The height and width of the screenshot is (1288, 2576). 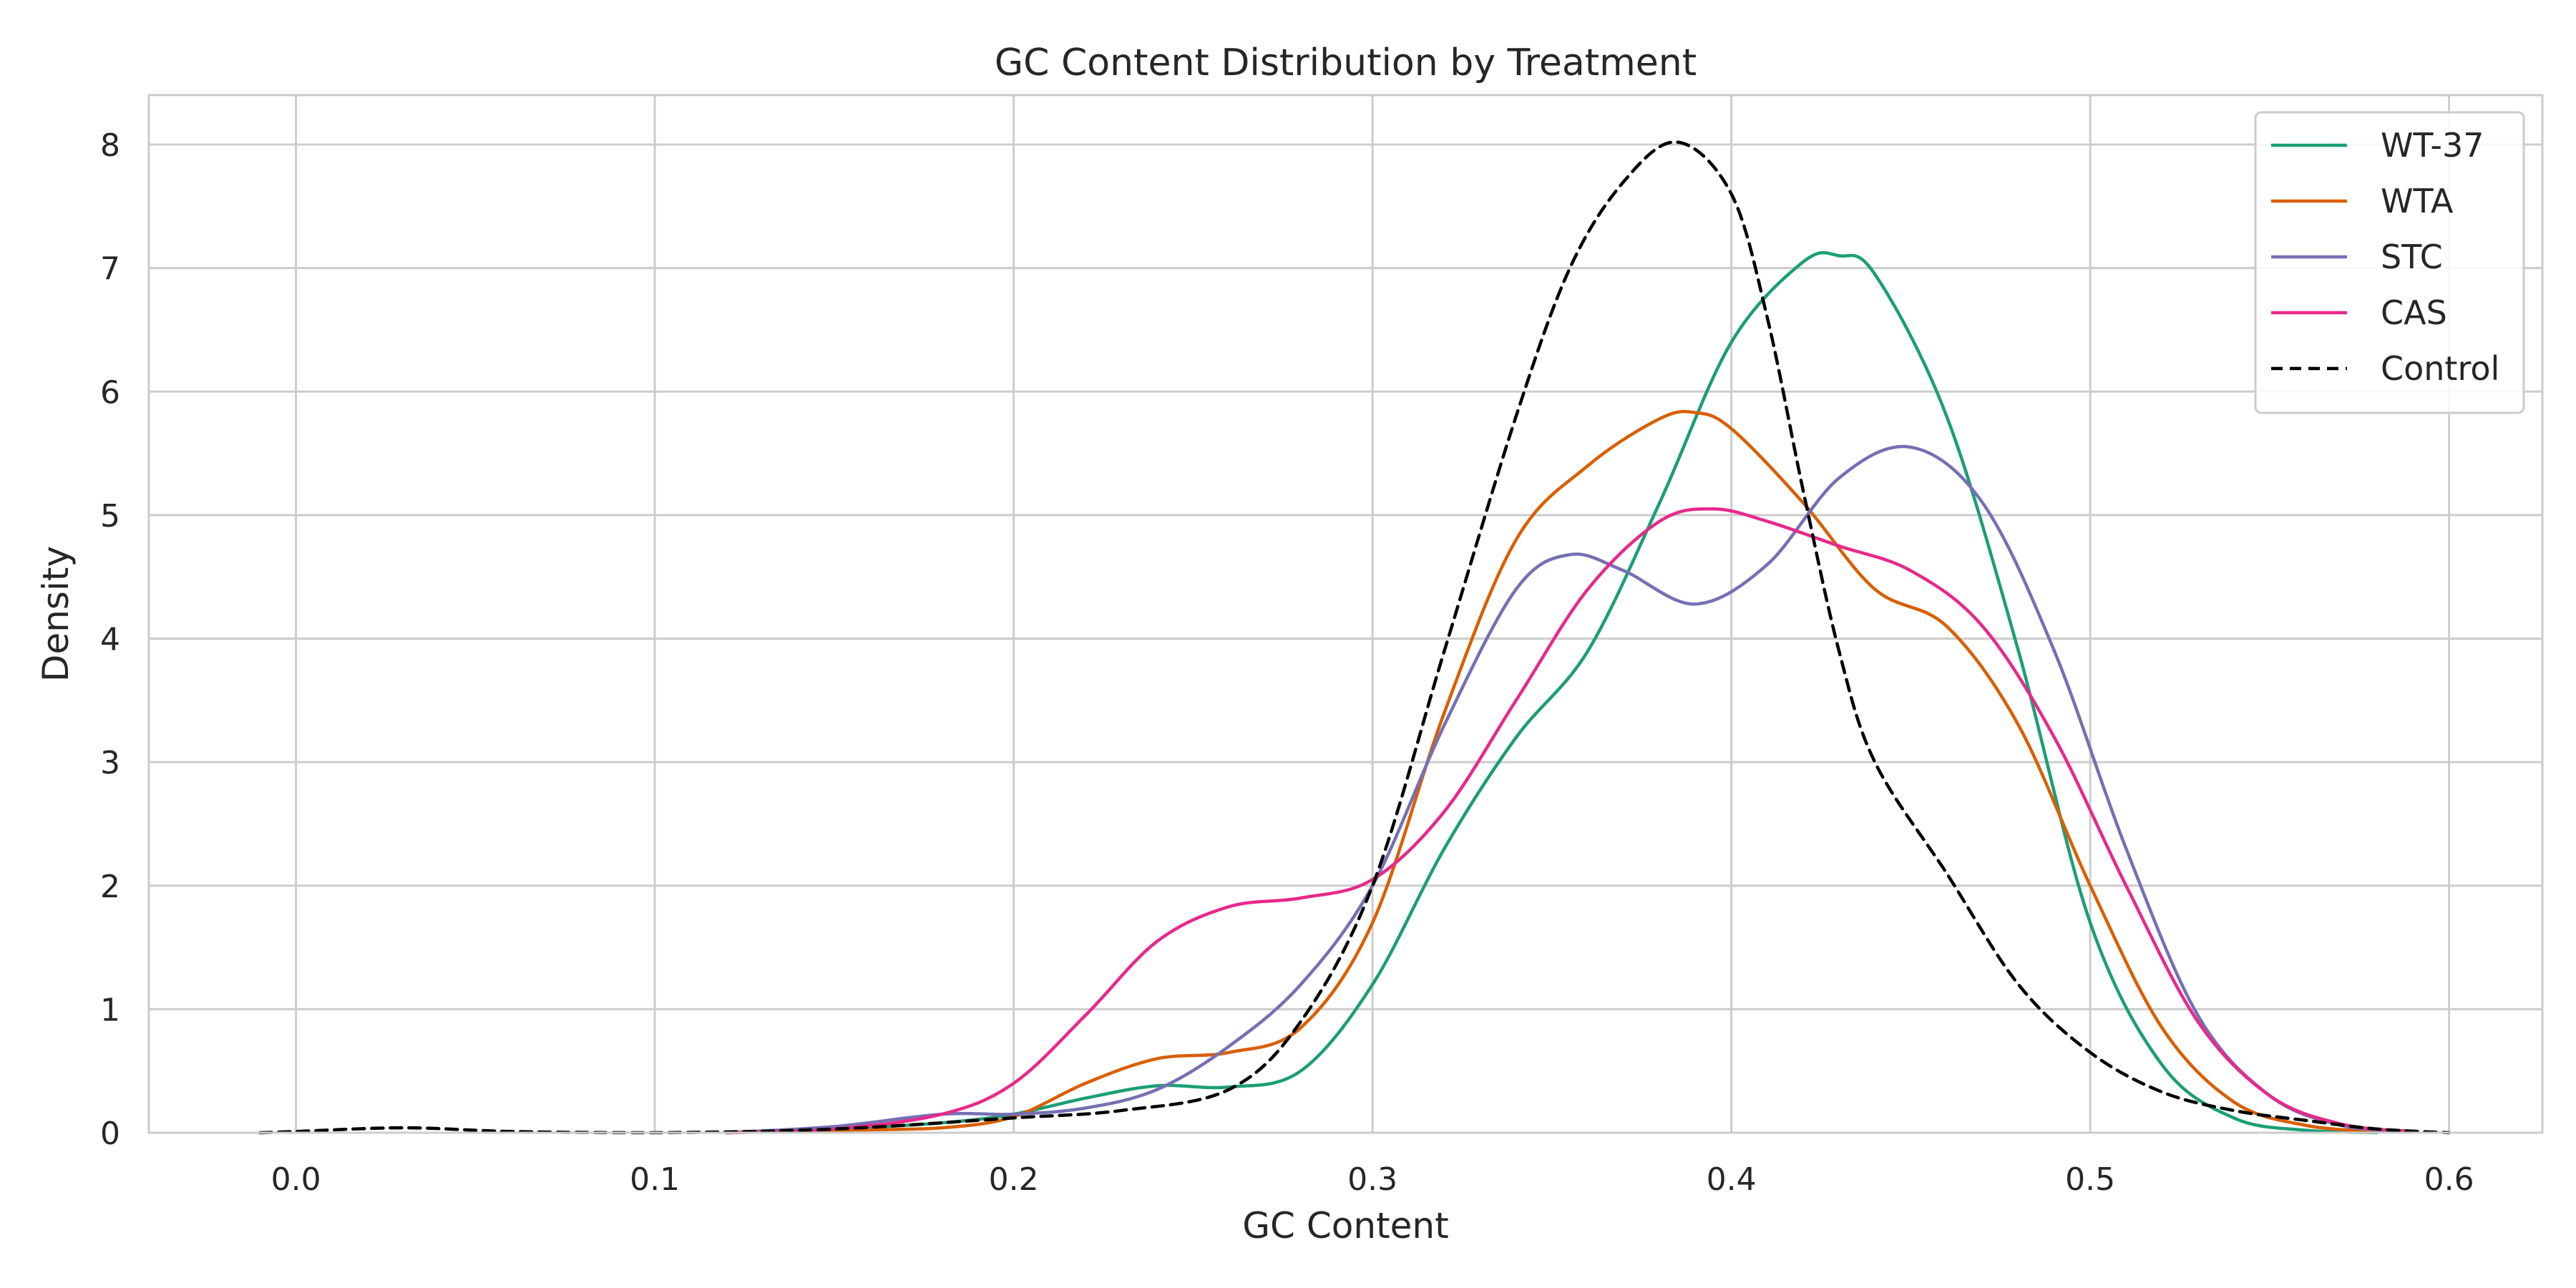 I want to click on legend-label: STC, so click(x=2412, y=257).